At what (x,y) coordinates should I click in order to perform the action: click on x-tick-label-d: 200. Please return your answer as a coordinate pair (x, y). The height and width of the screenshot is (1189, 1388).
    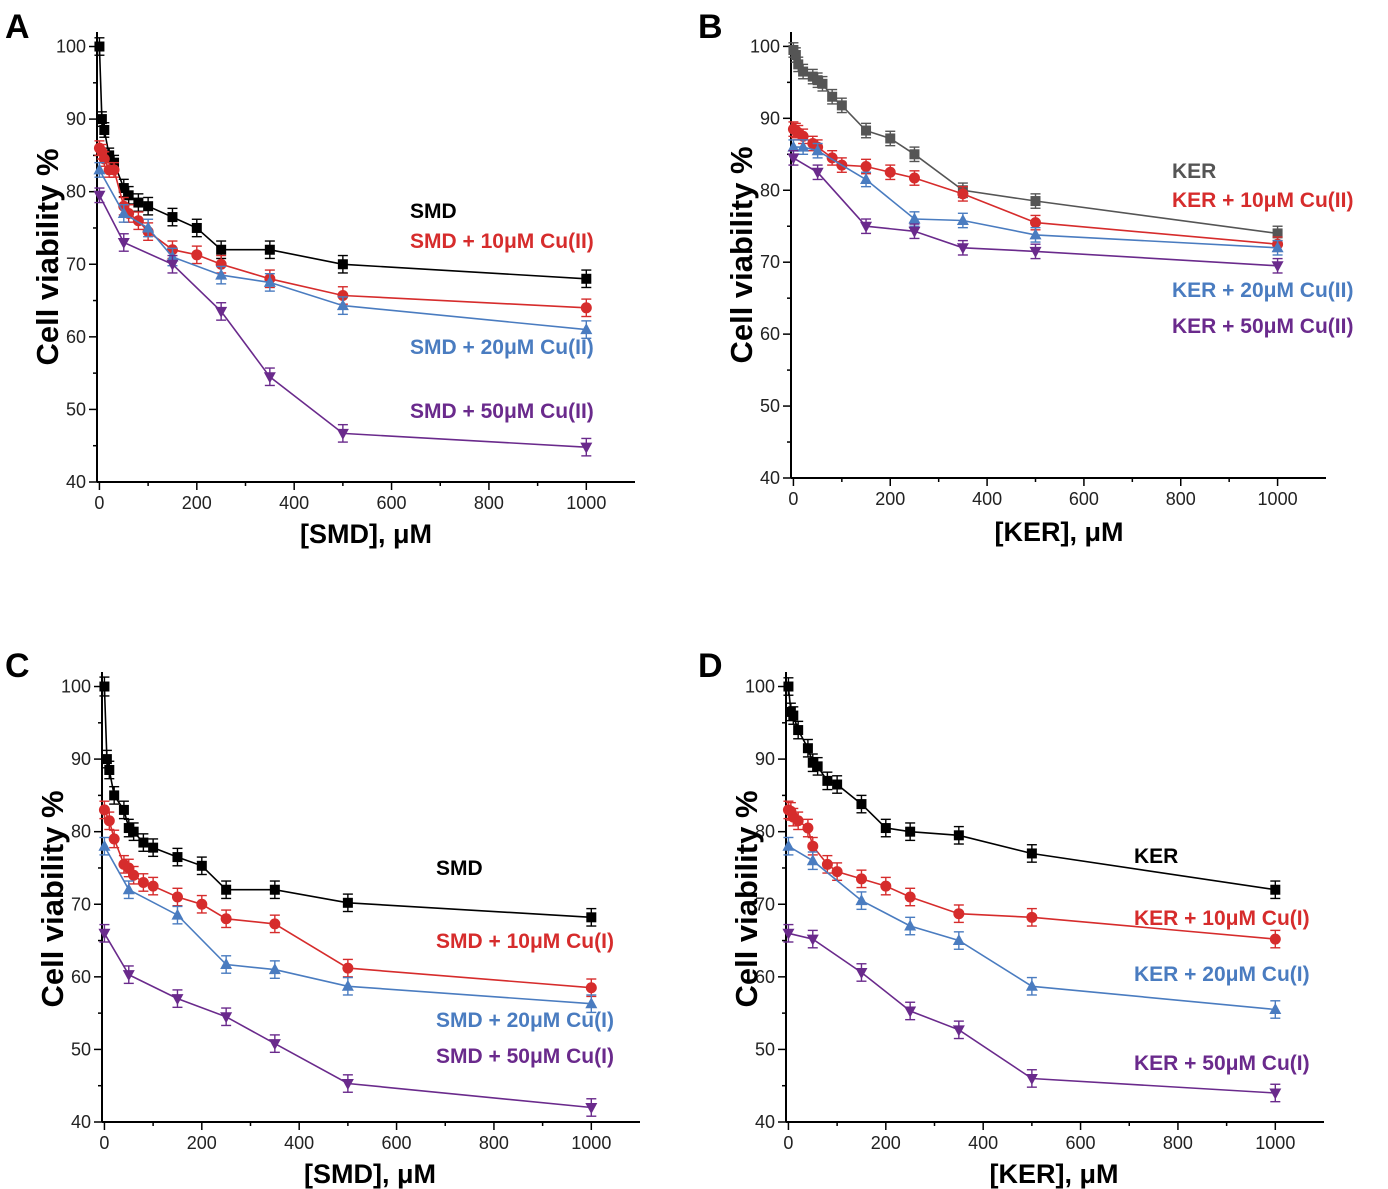
    Looking at the image, I should click on (886, 1143).